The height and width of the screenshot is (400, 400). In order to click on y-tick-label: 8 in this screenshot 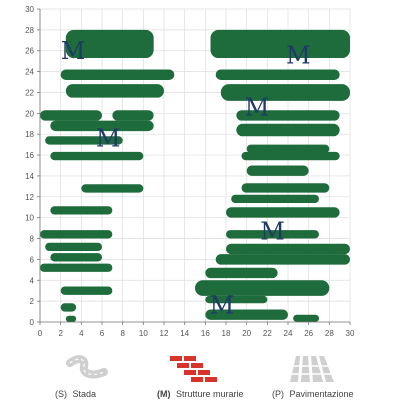, I will do `click(32, 239)`.